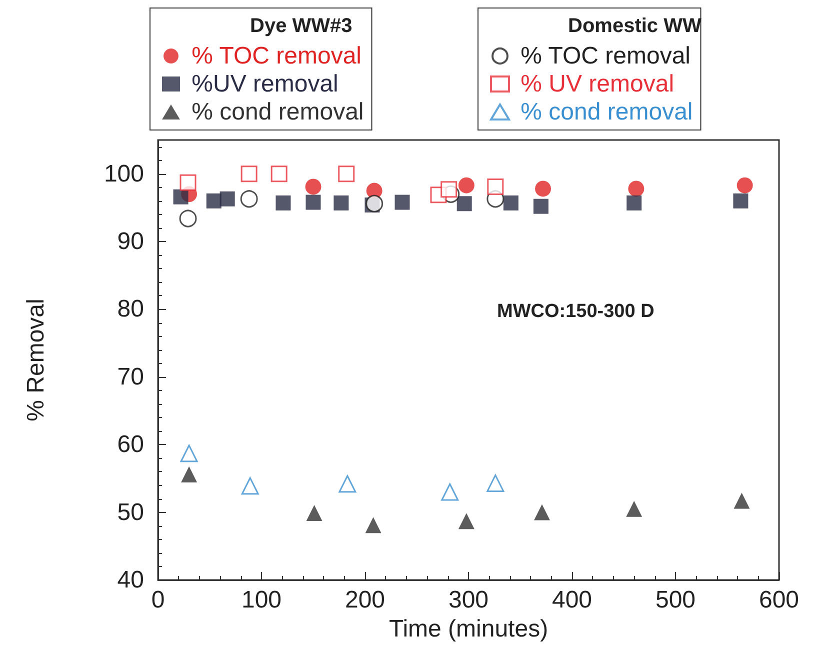 Image resolution: width=816 pixels, height=660 pixels. Describe the element at coordinates (124, 174) in the screenshot. I see `y-tick-label: 100` at that location.